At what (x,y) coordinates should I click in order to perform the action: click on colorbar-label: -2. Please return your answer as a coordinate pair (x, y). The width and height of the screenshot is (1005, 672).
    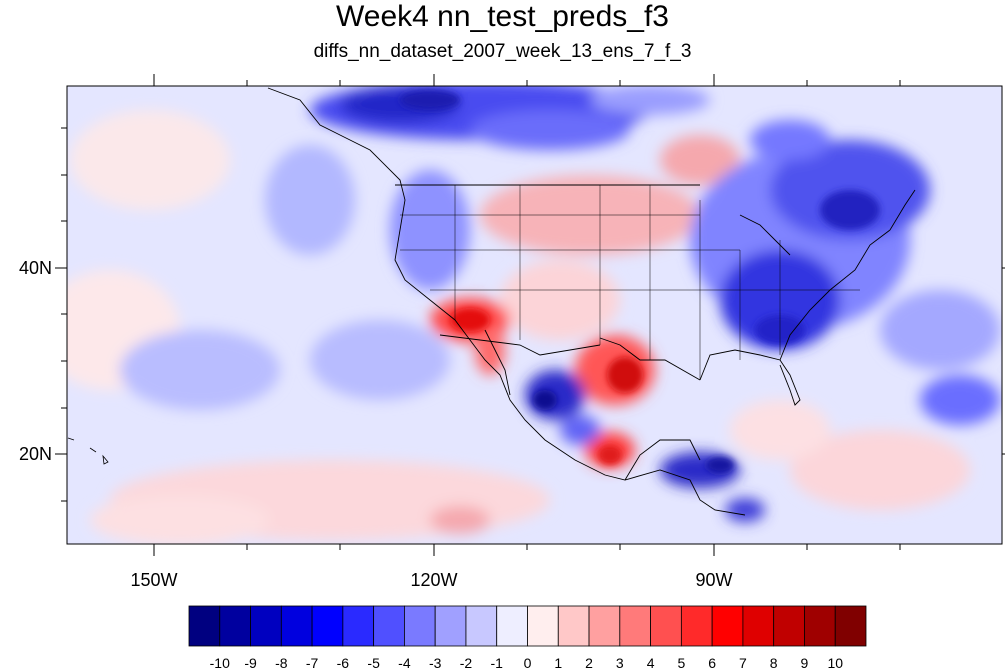
    Looking at the image, I should click on (466, 663).